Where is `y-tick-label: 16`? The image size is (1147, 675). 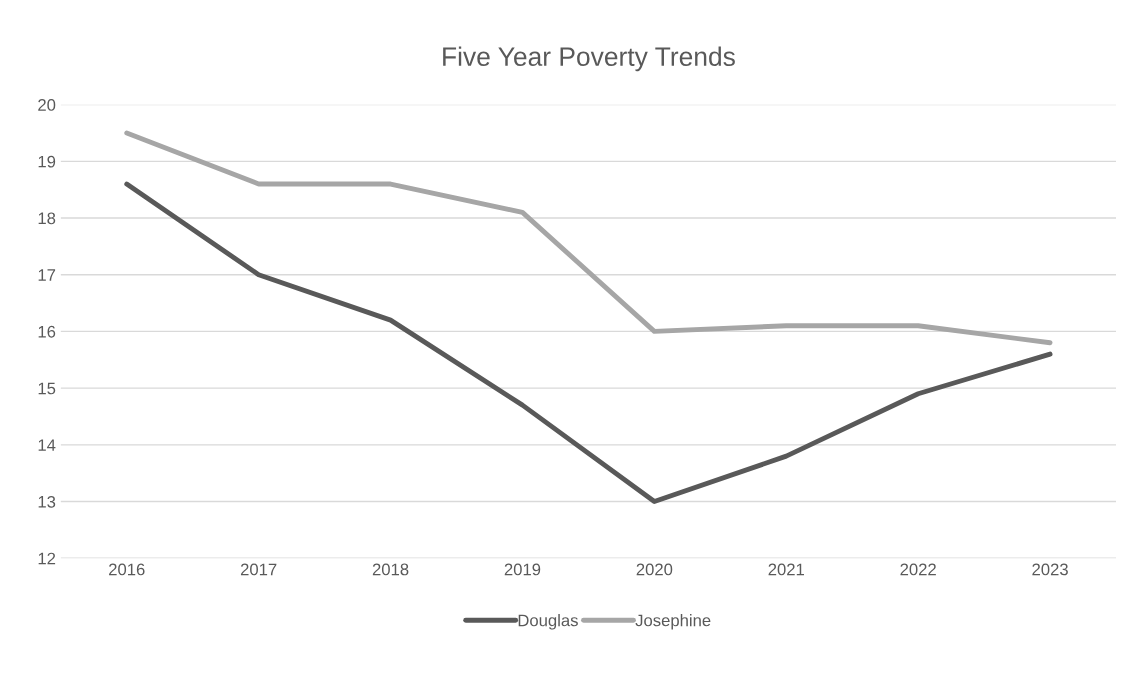 y-tick-label: 16 is located at coordinates (47, 331).